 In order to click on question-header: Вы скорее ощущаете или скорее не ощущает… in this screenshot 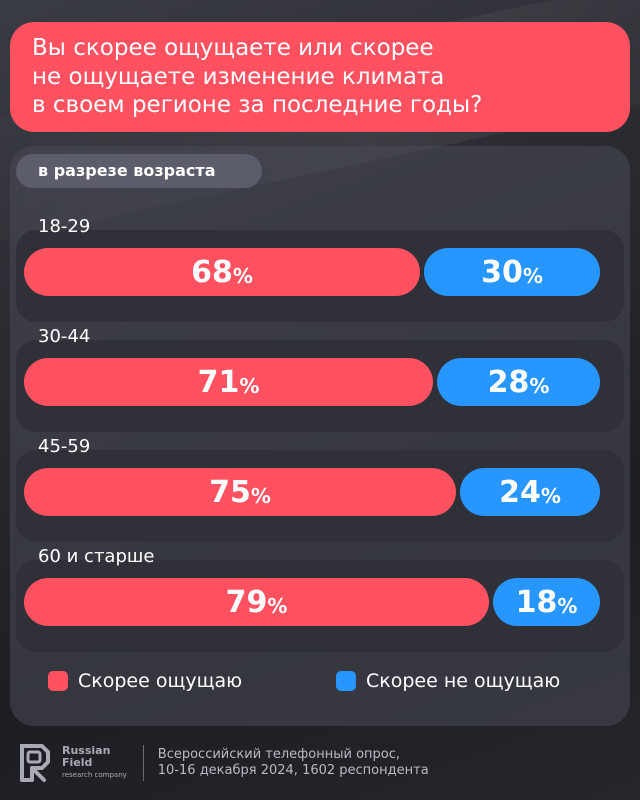, I will do `click(320, 77)`.